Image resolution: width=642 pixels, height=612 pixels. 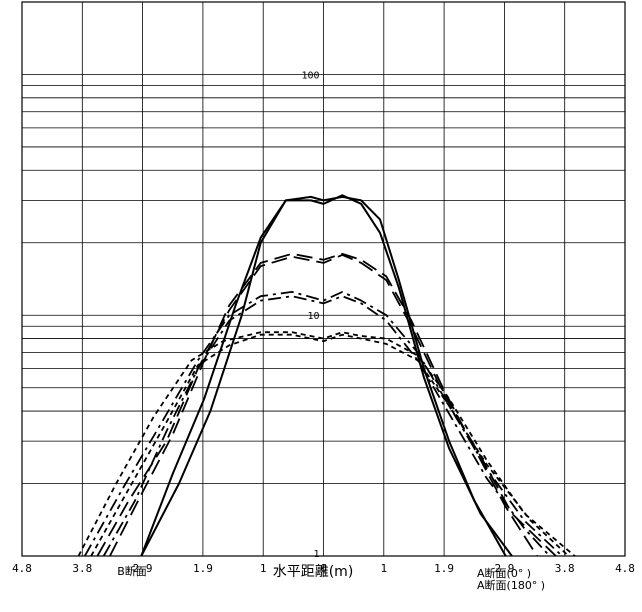 What do you see at coordinates (323, 568) in the screenshot?
I see `x-tick-label: 0` at bounding box center [323, 568].